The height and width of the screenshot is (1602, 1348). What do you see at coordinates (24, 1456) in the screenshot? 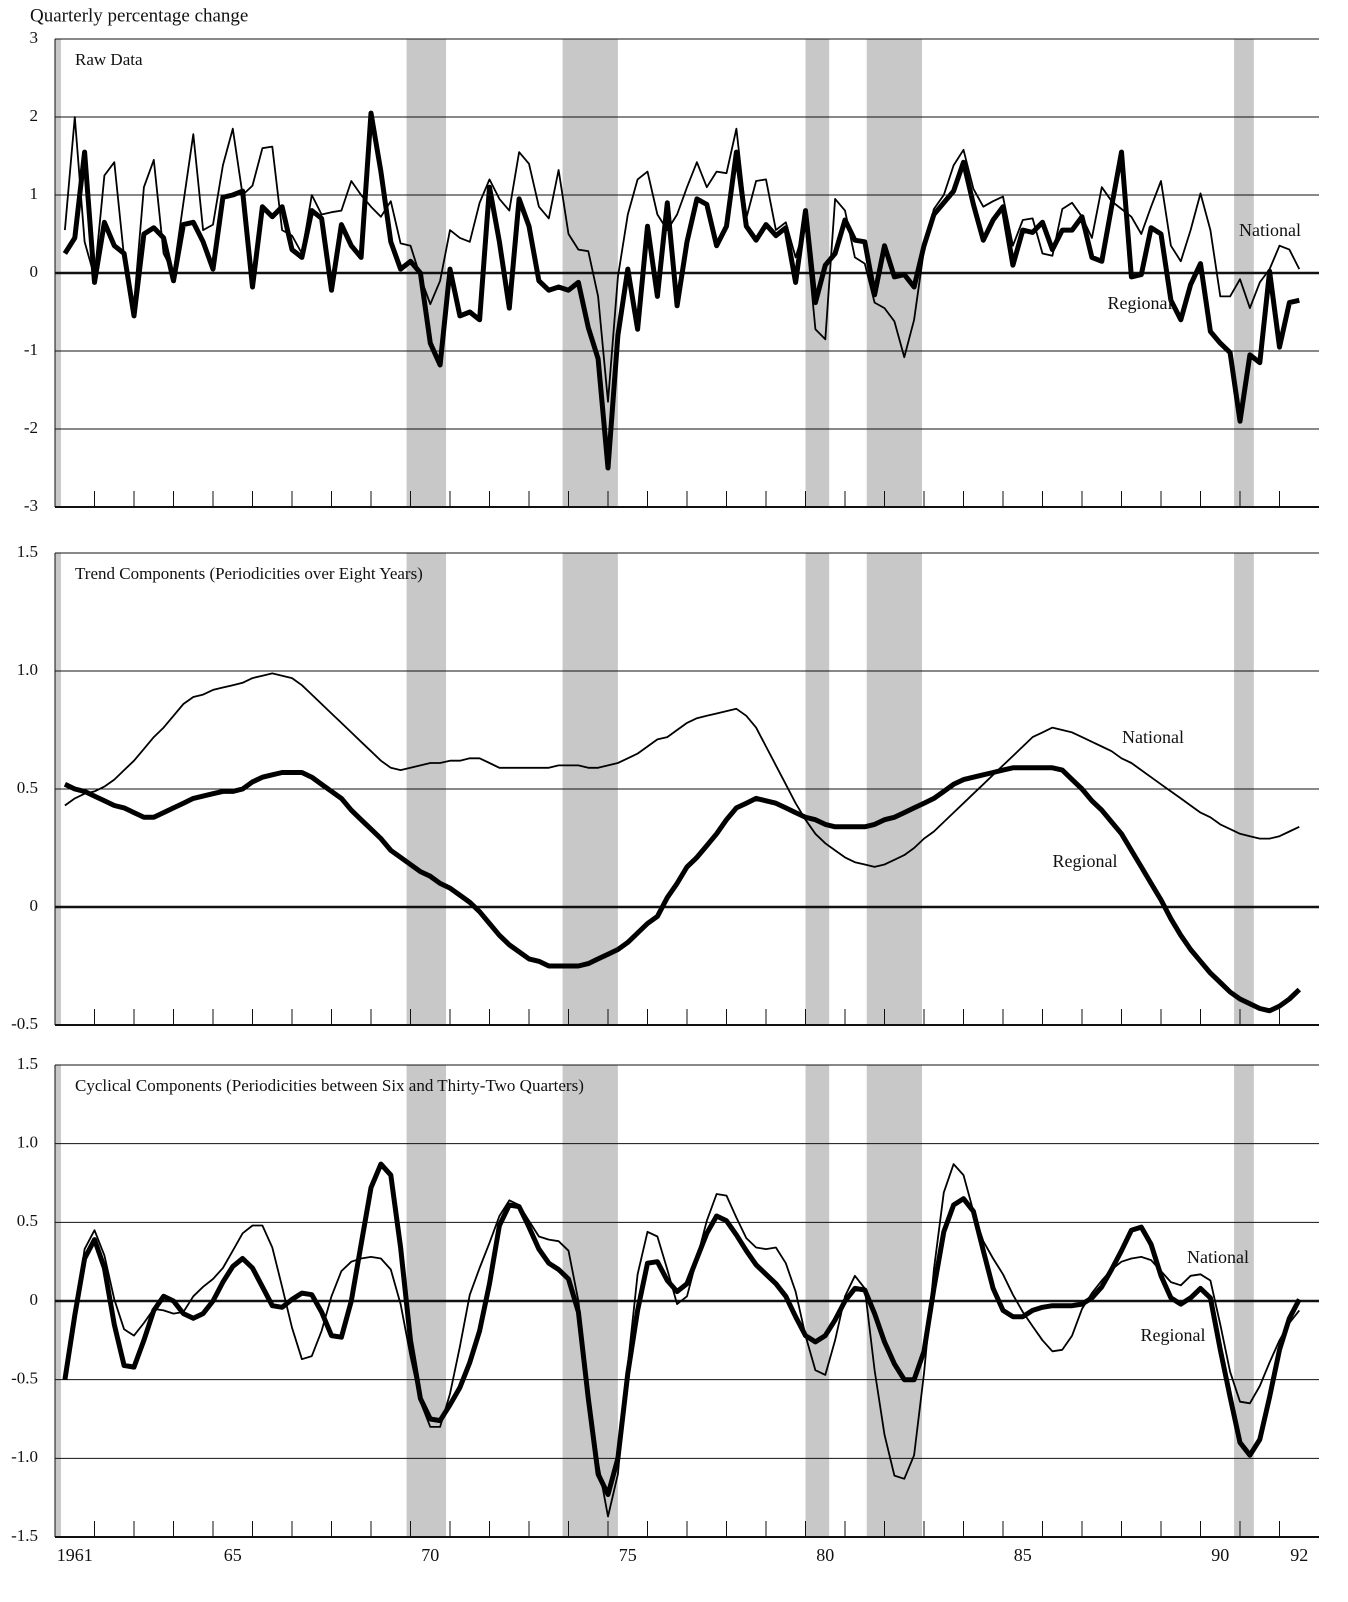
I see `y-tick-label: -1.0` at bounding box center [24, 1456].